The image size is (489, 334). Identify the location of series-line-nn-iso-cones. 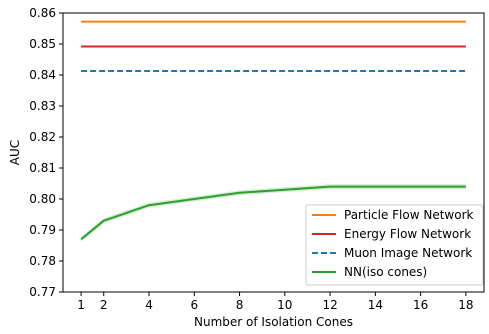
(273, 213).